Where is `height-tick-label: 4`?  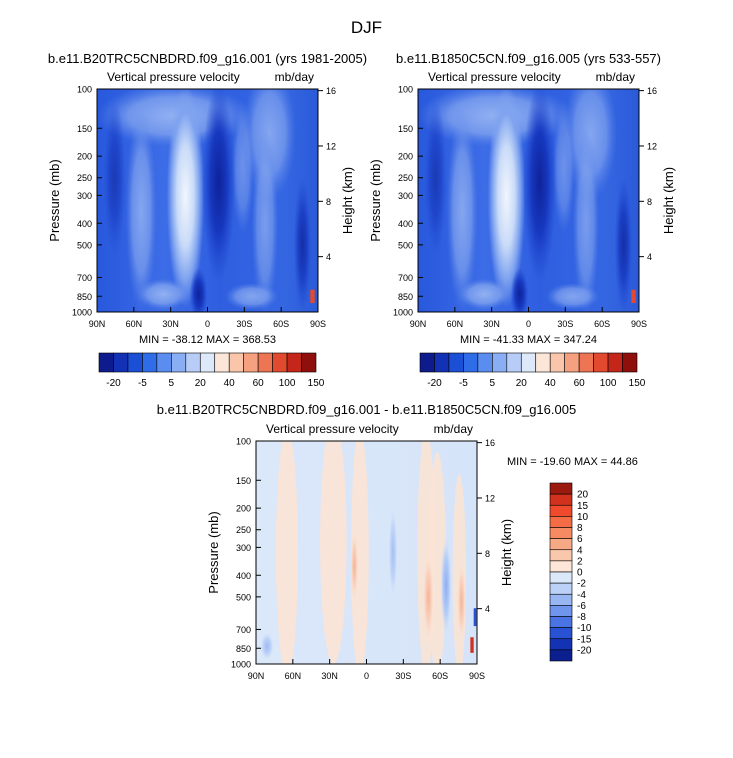
height-tick-label: 4 is located at coordinates (487, 609).